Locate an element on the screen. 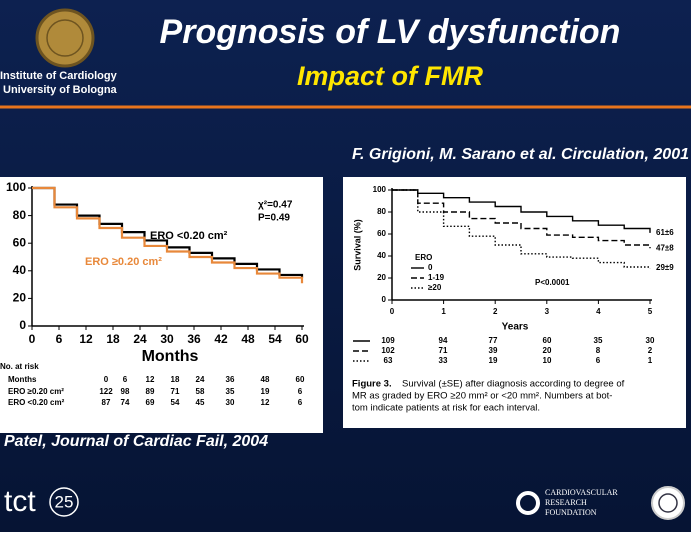 The height and width of the screenshot is (537, 691). citation: Patel, Journal of Cardiac Fail, 2004 is located at coordinates (136, 441).